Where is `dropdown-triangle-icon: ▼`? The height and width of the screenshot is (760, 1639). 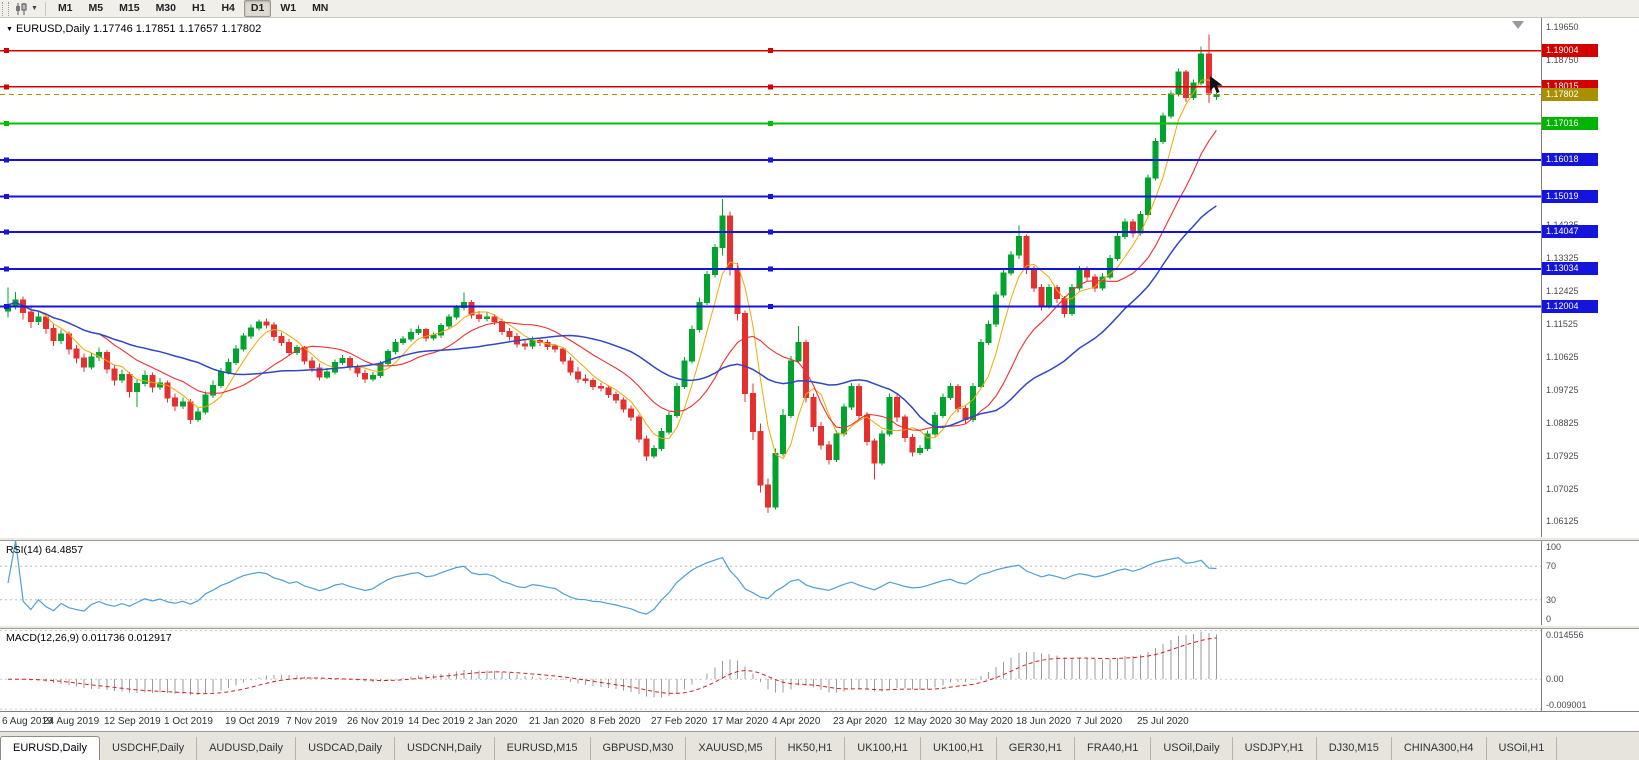
dropdown-triangle-icon: ▼ is located at coordinates (9, 29).